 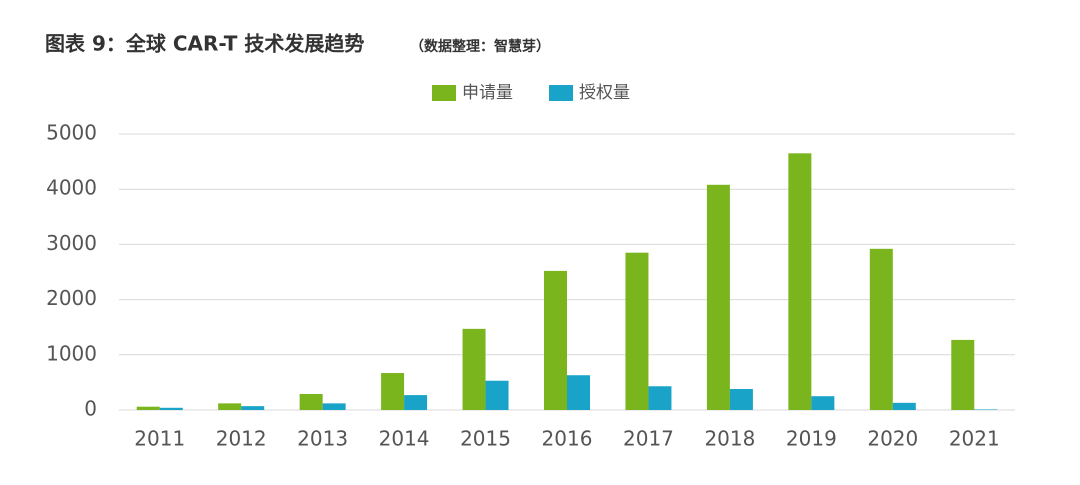 I want to click on y-tick-label: 1000, so click(x=71, y=353).